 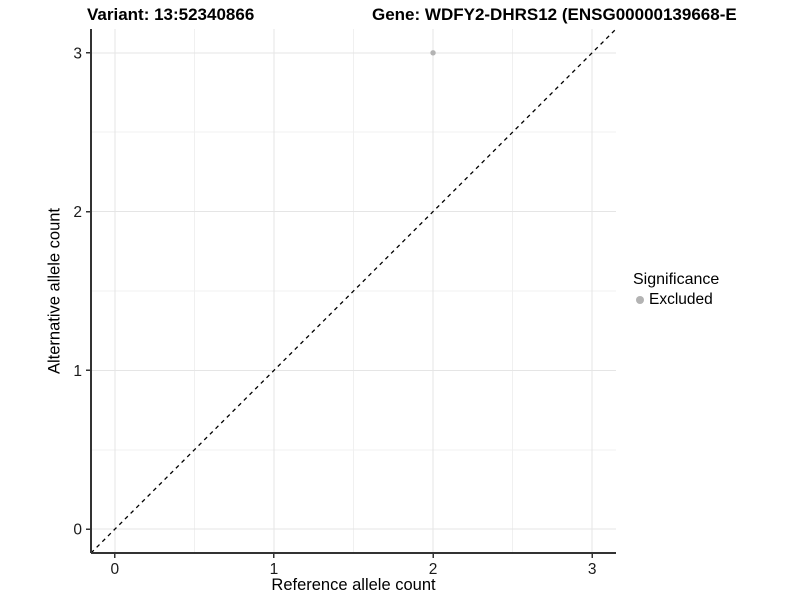 What do you see at coordinates (675, 290) in the screenshot?
I see `legend: Significance Excluded` at bounding box center [675, 290].